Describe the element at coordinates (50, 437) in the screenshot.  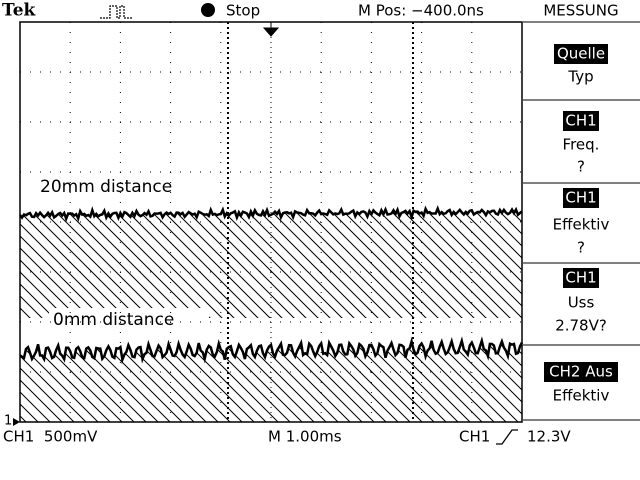
I see `ch1-scale: CH1 500mV` at that location.